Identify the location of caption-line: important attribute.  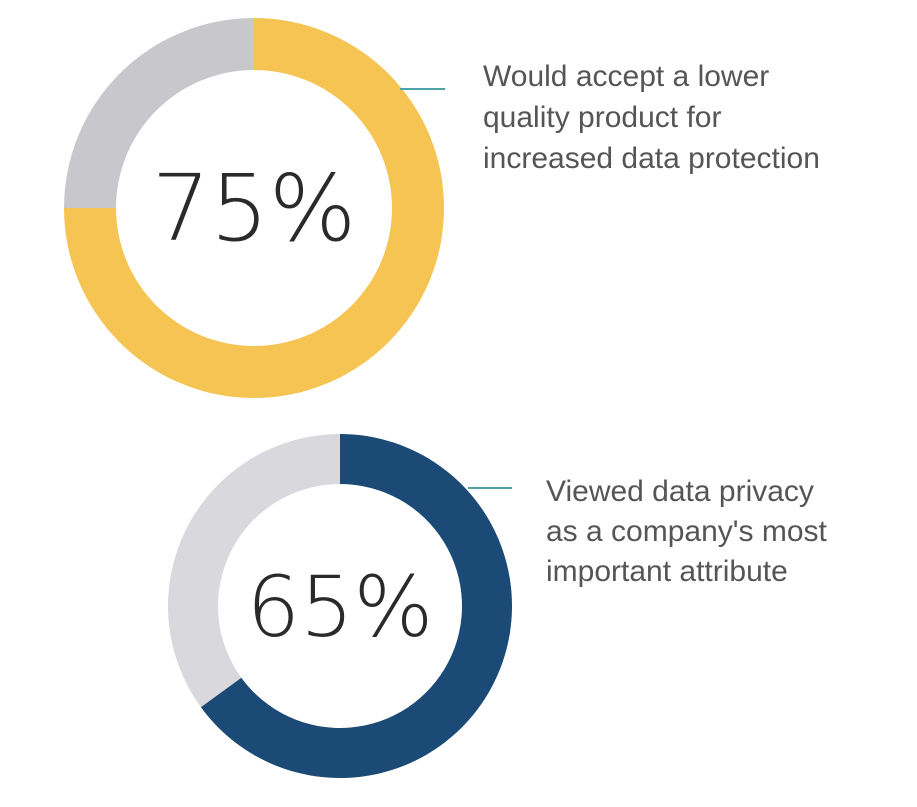
(667, 571).